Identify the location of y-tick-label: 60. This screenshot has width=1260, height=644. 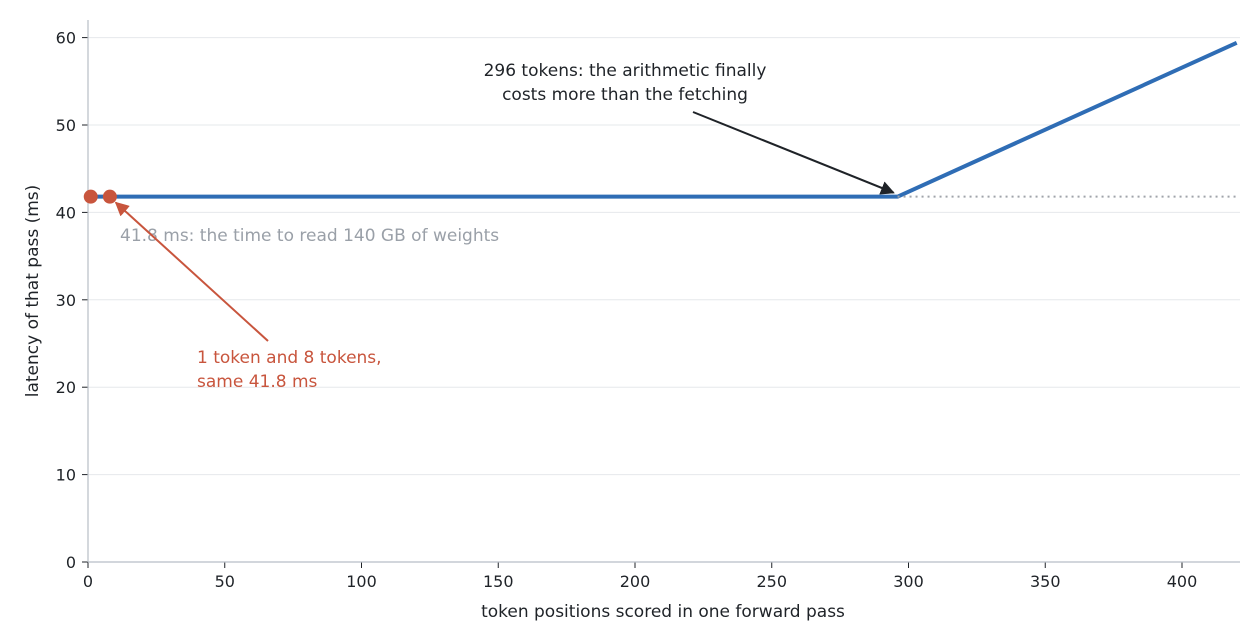
(66, 38).